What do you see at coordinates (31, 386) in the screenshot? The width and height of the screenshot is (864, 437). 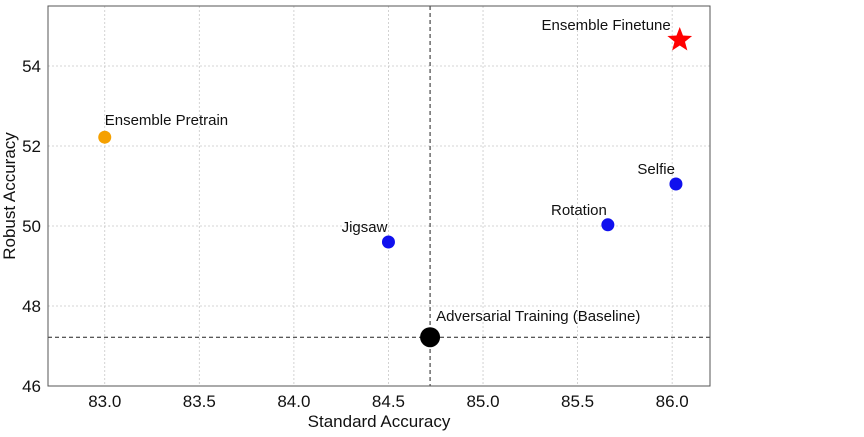 I see `y-tick-label: 46` at bounding box center [31, 386].